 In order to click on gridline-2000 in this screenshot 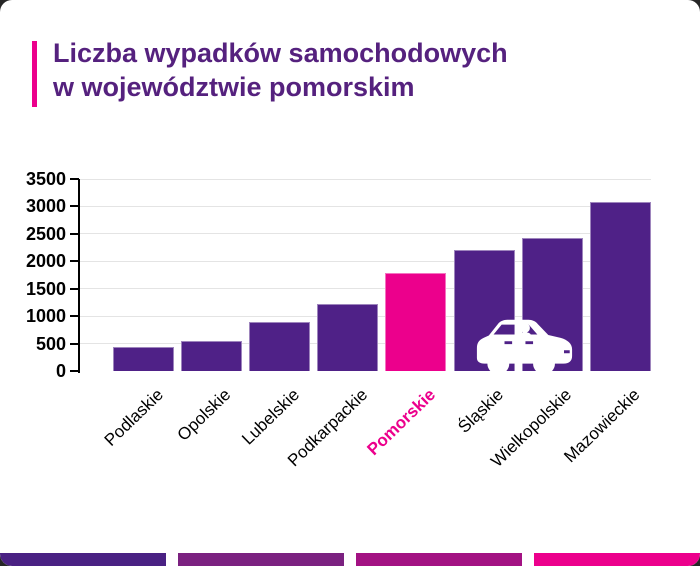, I will do `click(365, 261)`.